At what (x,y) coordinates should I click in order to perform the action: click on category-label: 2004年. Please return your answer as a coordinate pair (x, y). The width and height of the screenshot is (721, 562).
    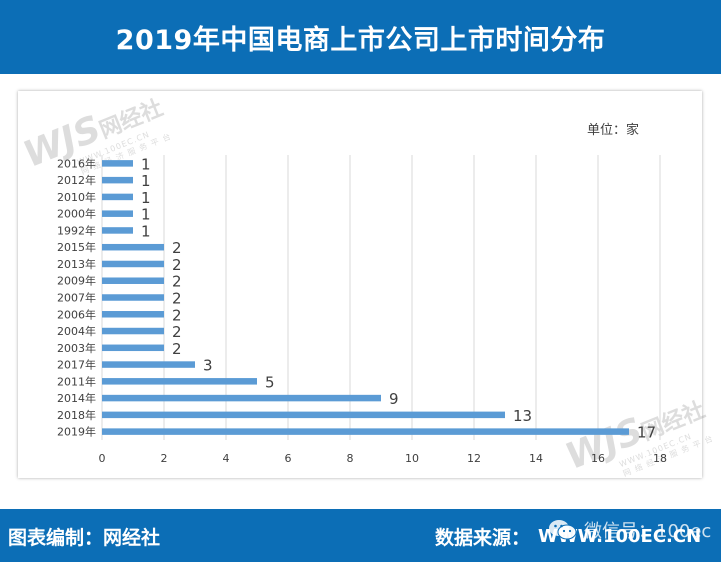
    Looking at the image, I should click on (76, 331).